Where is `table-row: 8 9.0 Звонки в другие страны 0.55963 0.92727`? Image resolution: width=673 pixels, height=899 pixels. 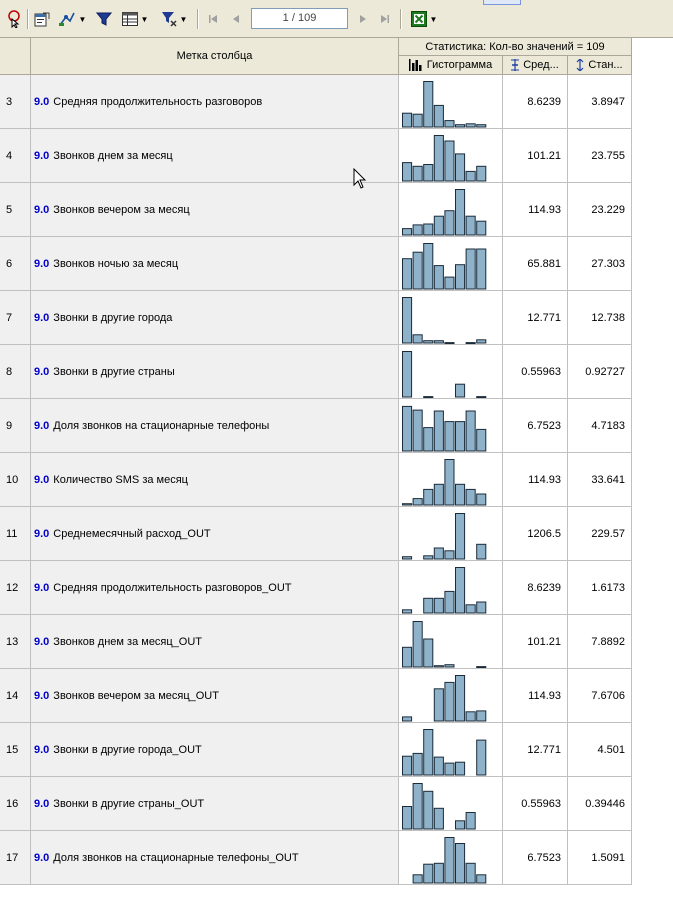
table-row: 8 9.0 Звонки в другие страны 0.55963 0.92727 is located at coordinates (316, 372).